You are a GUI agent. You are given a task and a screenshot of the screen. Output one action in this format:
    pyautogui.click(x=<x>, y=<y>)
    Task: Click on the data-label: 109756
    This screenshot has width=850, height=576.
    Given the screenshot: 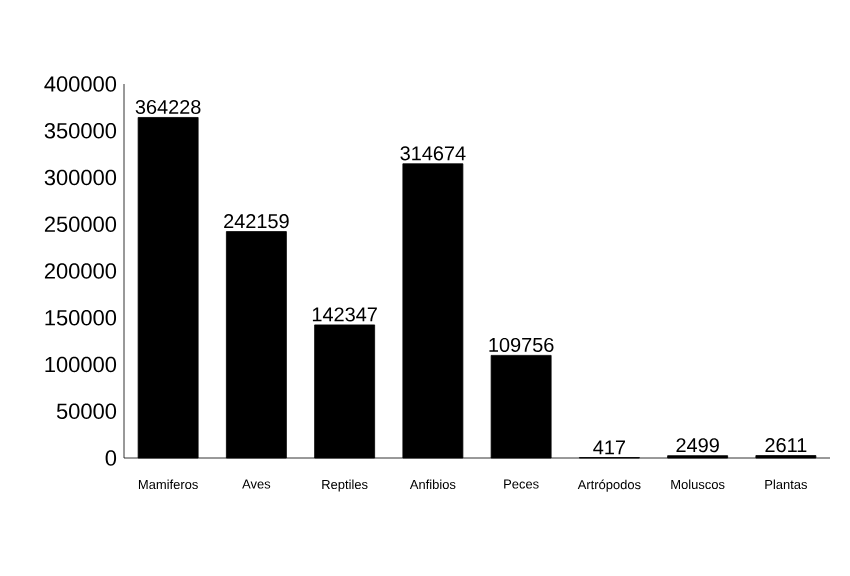 What is the action you would take?
    pyautogui.click(x=521, y=344)
    